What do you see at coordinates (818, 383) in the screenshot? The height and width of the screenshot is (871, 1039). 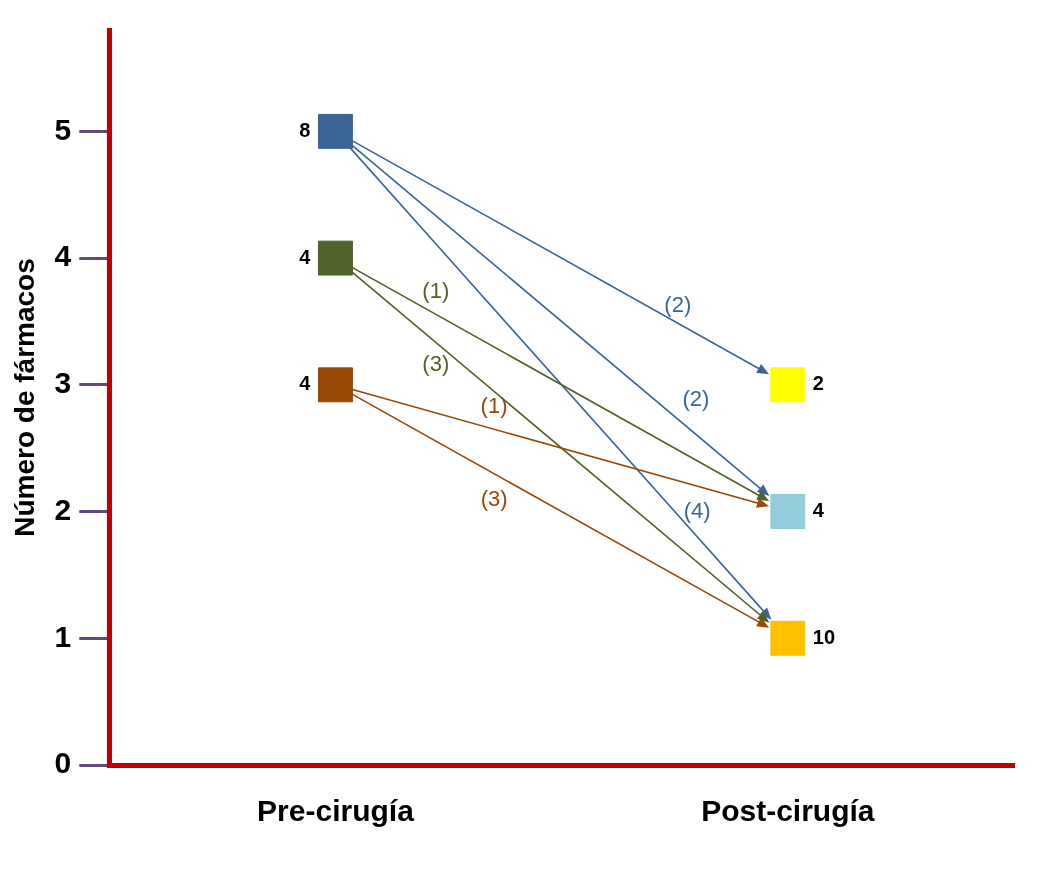 I see `annotation: 2` at bounding box center [818, 383].